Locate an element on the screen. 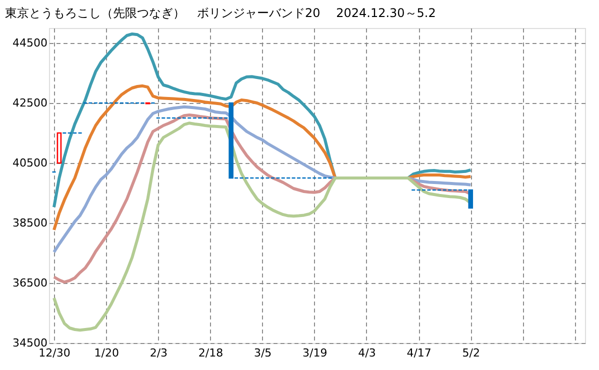 This screenshot has height=370, width=599. y-tick-label: 34500 is located at coordinates (30, 343).